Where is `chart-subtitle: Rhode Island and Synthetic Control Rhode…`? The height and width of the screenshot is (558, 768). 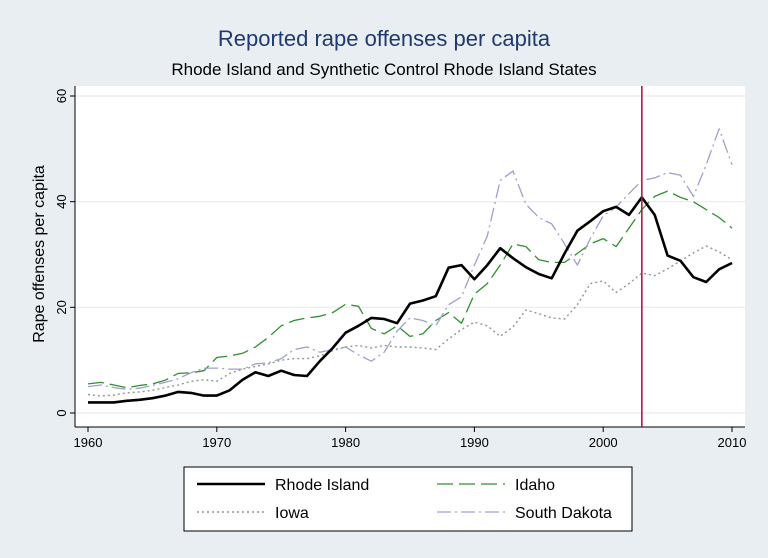 chart-subtitle: Rhode Island and Synthetic Control Rhode… is located at coordinates (383, 69).